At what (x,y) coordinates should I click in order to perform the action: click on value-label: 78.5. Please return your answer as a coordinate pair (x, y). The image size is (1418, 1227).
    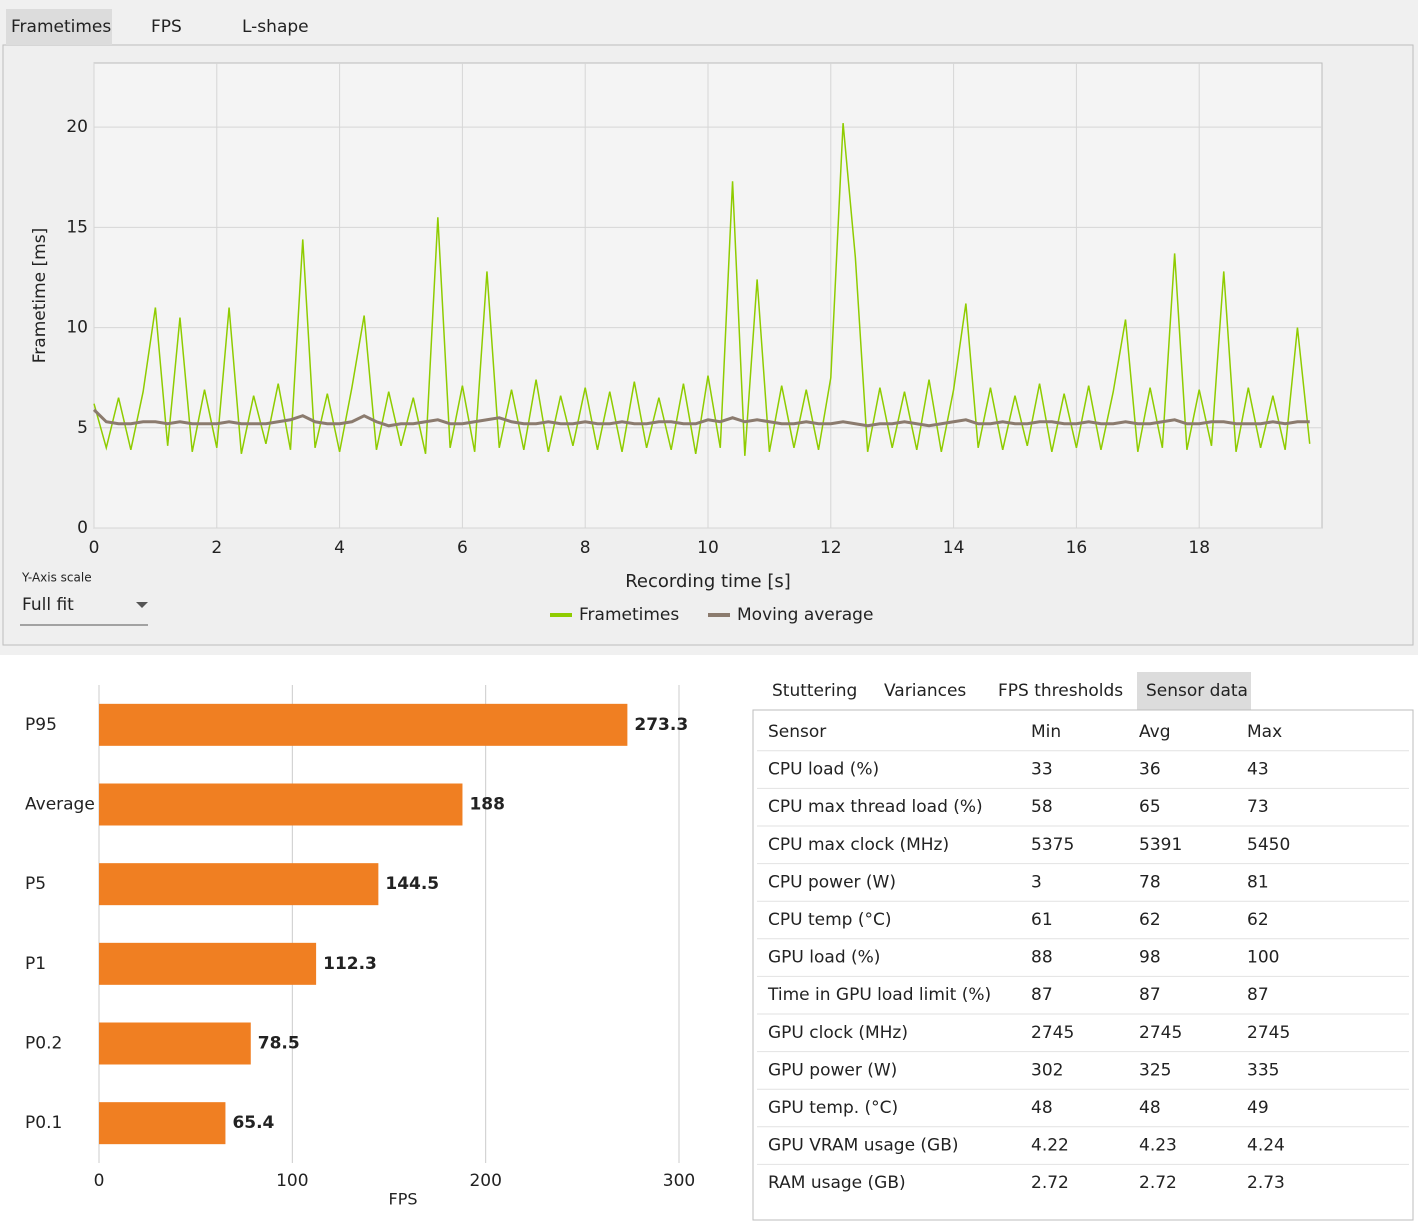
    Looking at the image, I should click on (279, 1044).